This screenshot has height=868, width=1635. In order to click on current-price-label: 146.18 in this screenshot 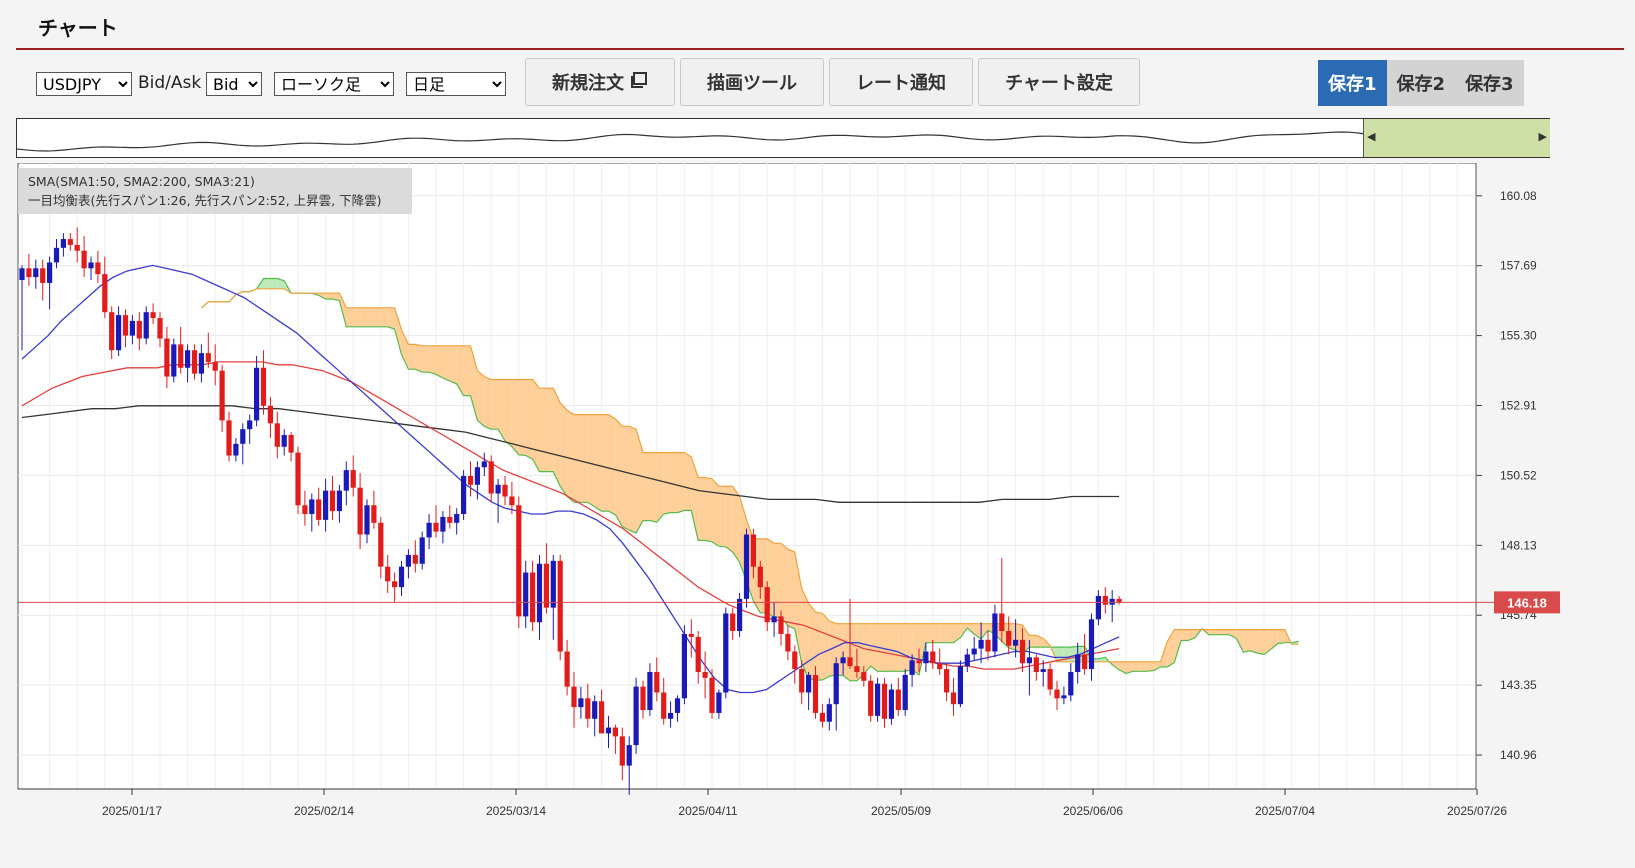, I will do `click(1527, 602)`.